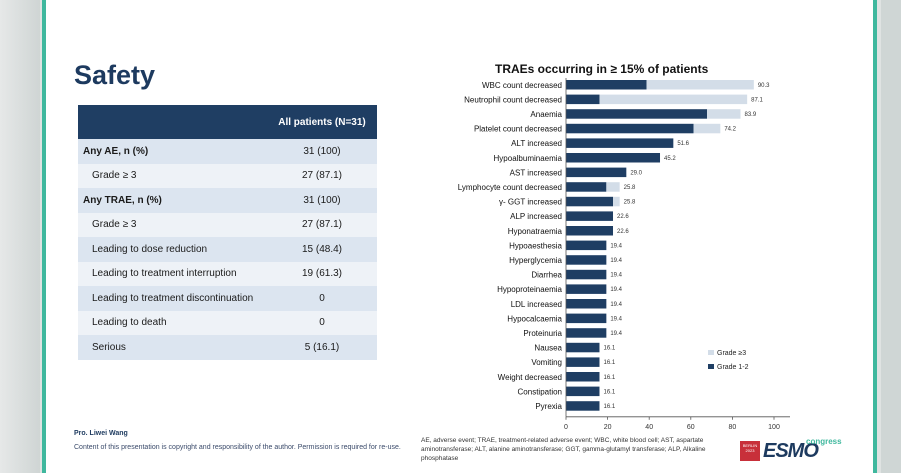 This screenshot has height=473, width=901. I want to click on category-label: Hyponatraemia, so click(535, 231).